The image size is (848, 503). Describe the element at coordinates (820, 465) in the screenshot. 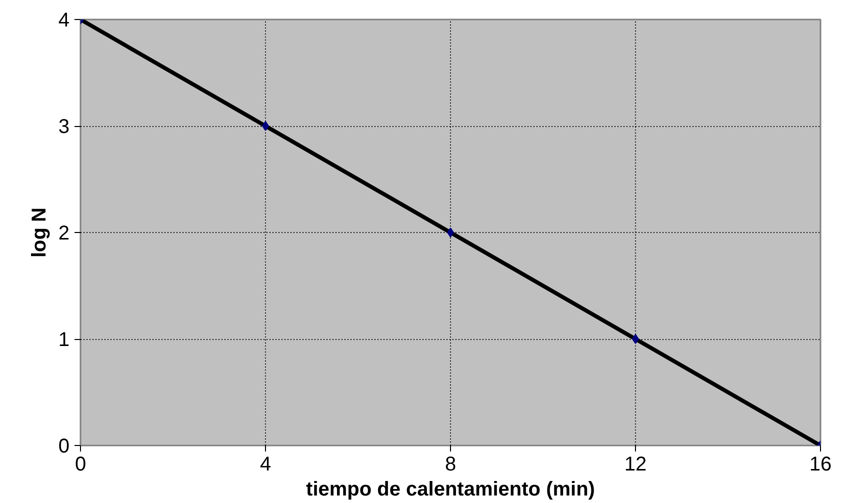

I see `x-tick-label: 16` at that location.